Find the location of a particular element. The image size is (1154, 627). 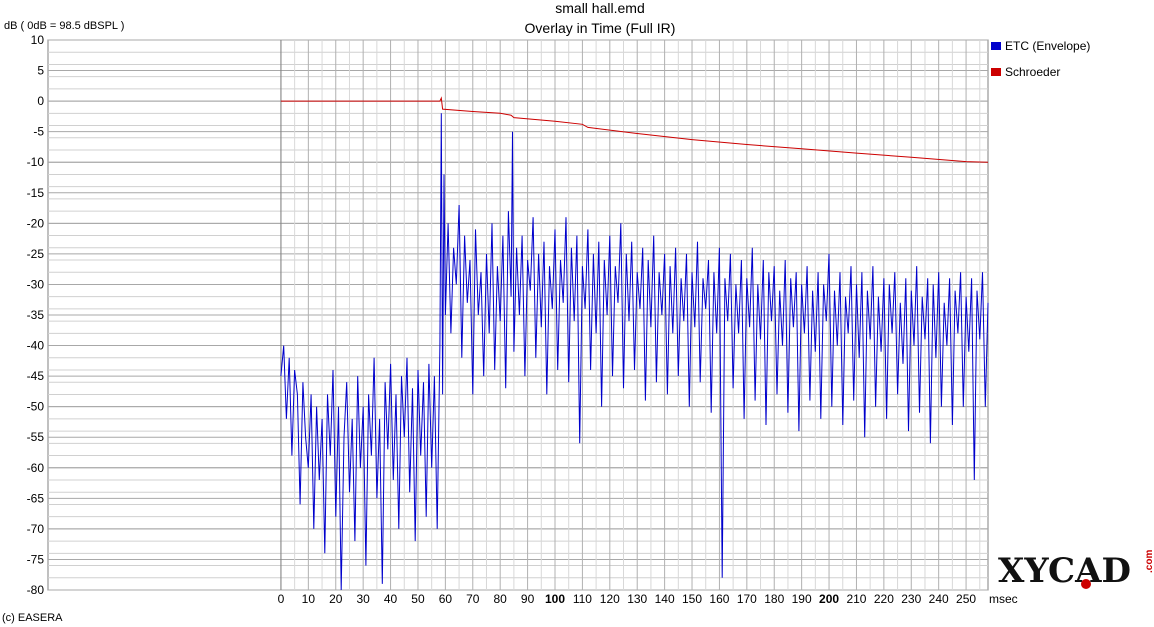

y-axis-label: dB ( 0dB = 98.5 dBSPL ) is located at coordinates (64, 26).